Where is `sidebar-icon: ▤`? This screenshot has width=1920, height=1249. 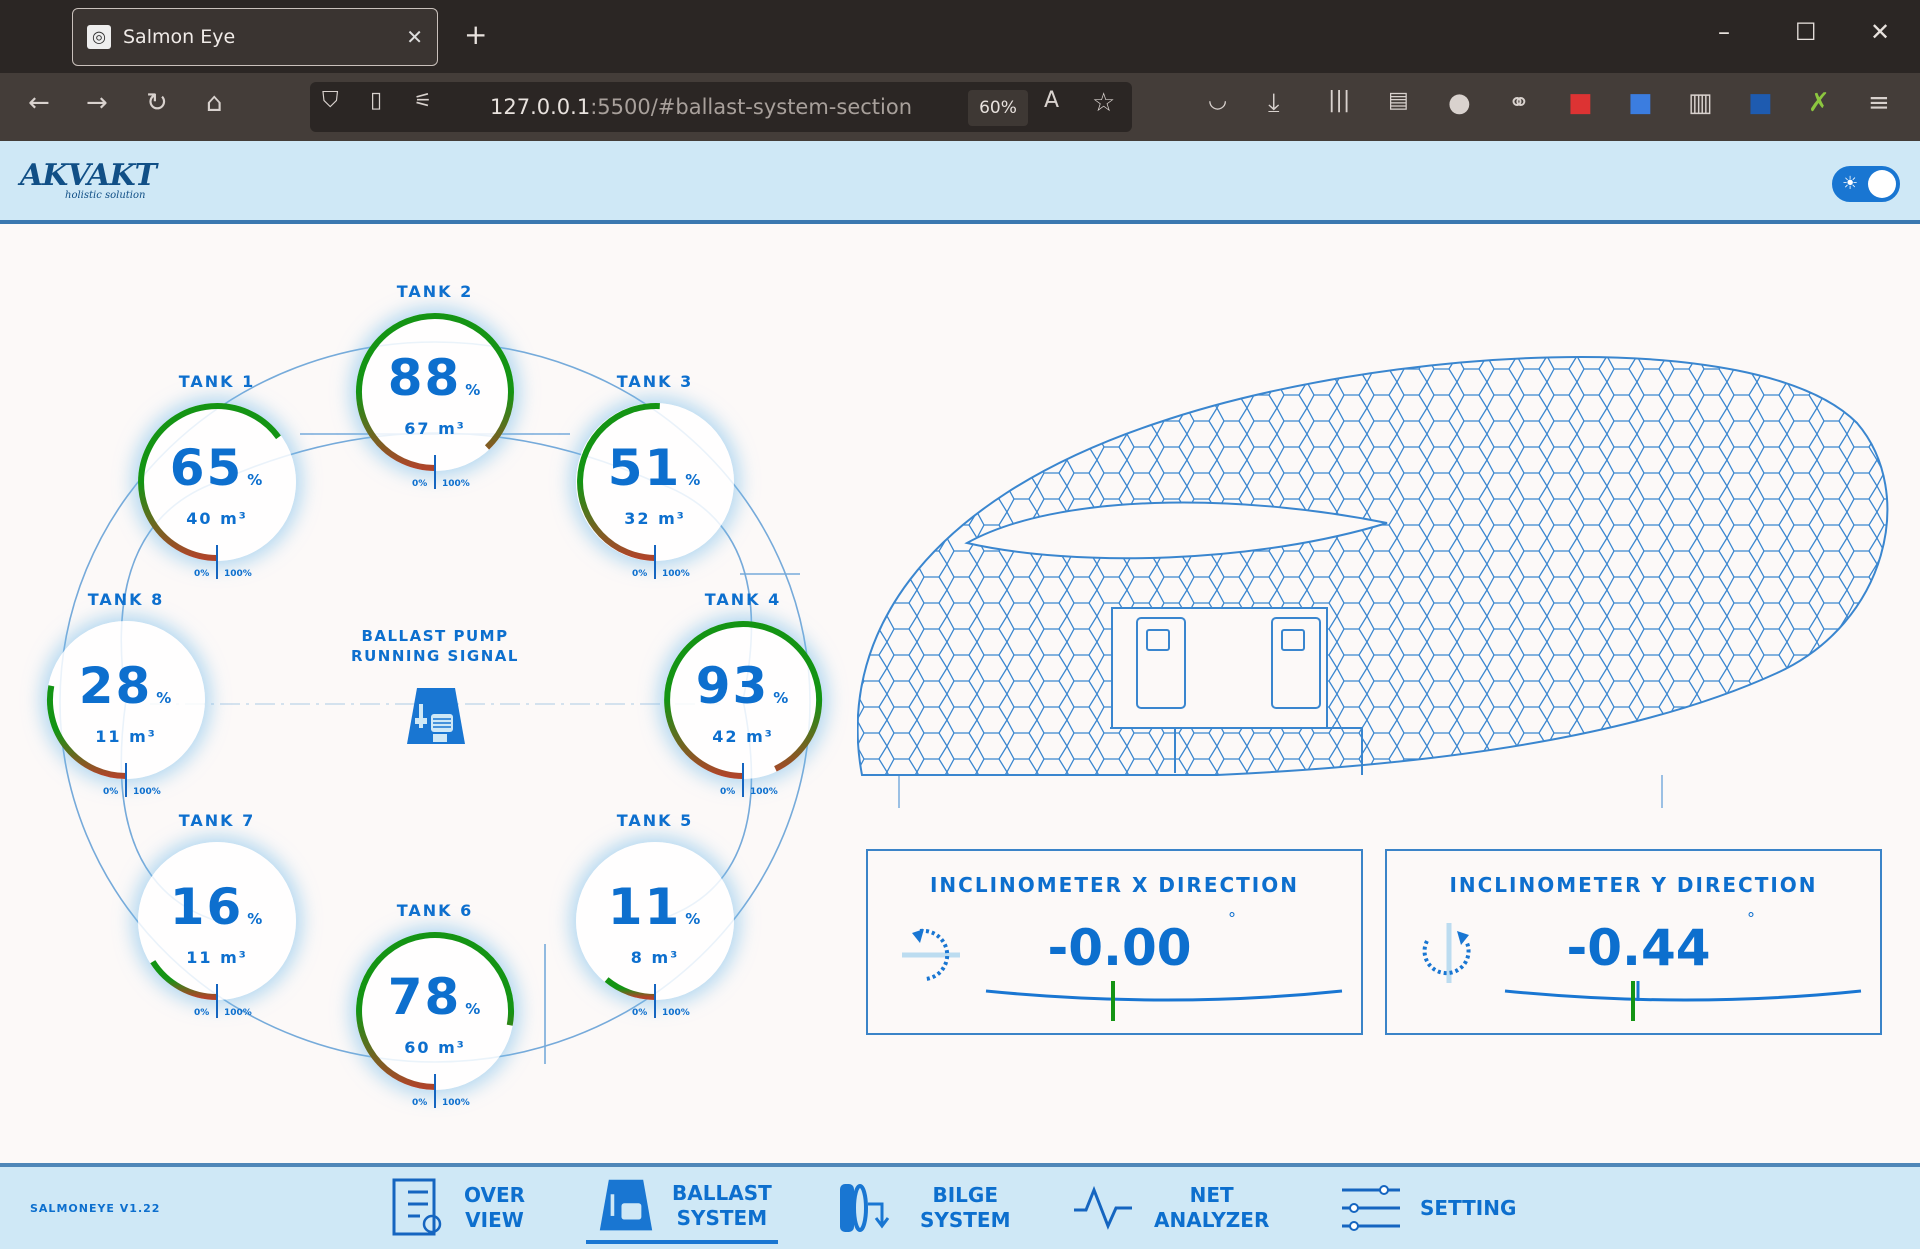 sidebar-icon: ▤ is located at coordinates (1398, 100).